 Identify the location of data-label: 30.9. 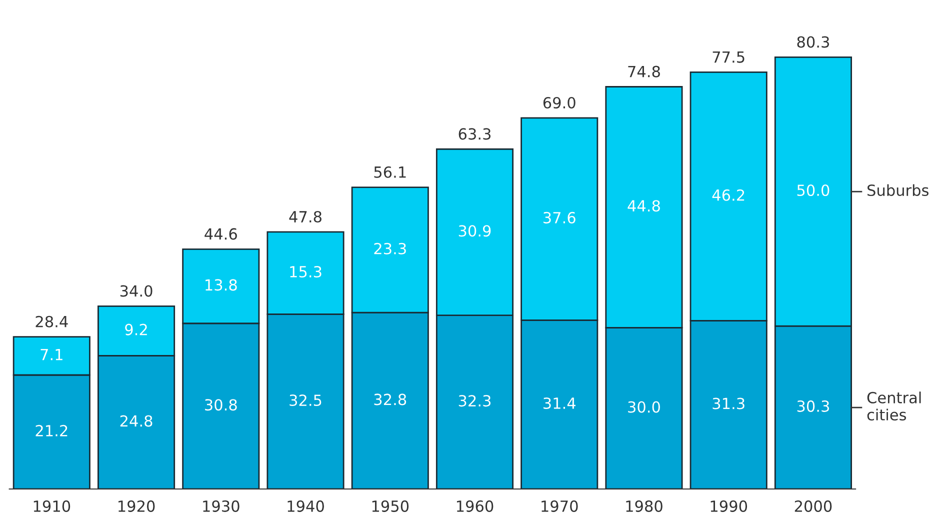
(474, 231).